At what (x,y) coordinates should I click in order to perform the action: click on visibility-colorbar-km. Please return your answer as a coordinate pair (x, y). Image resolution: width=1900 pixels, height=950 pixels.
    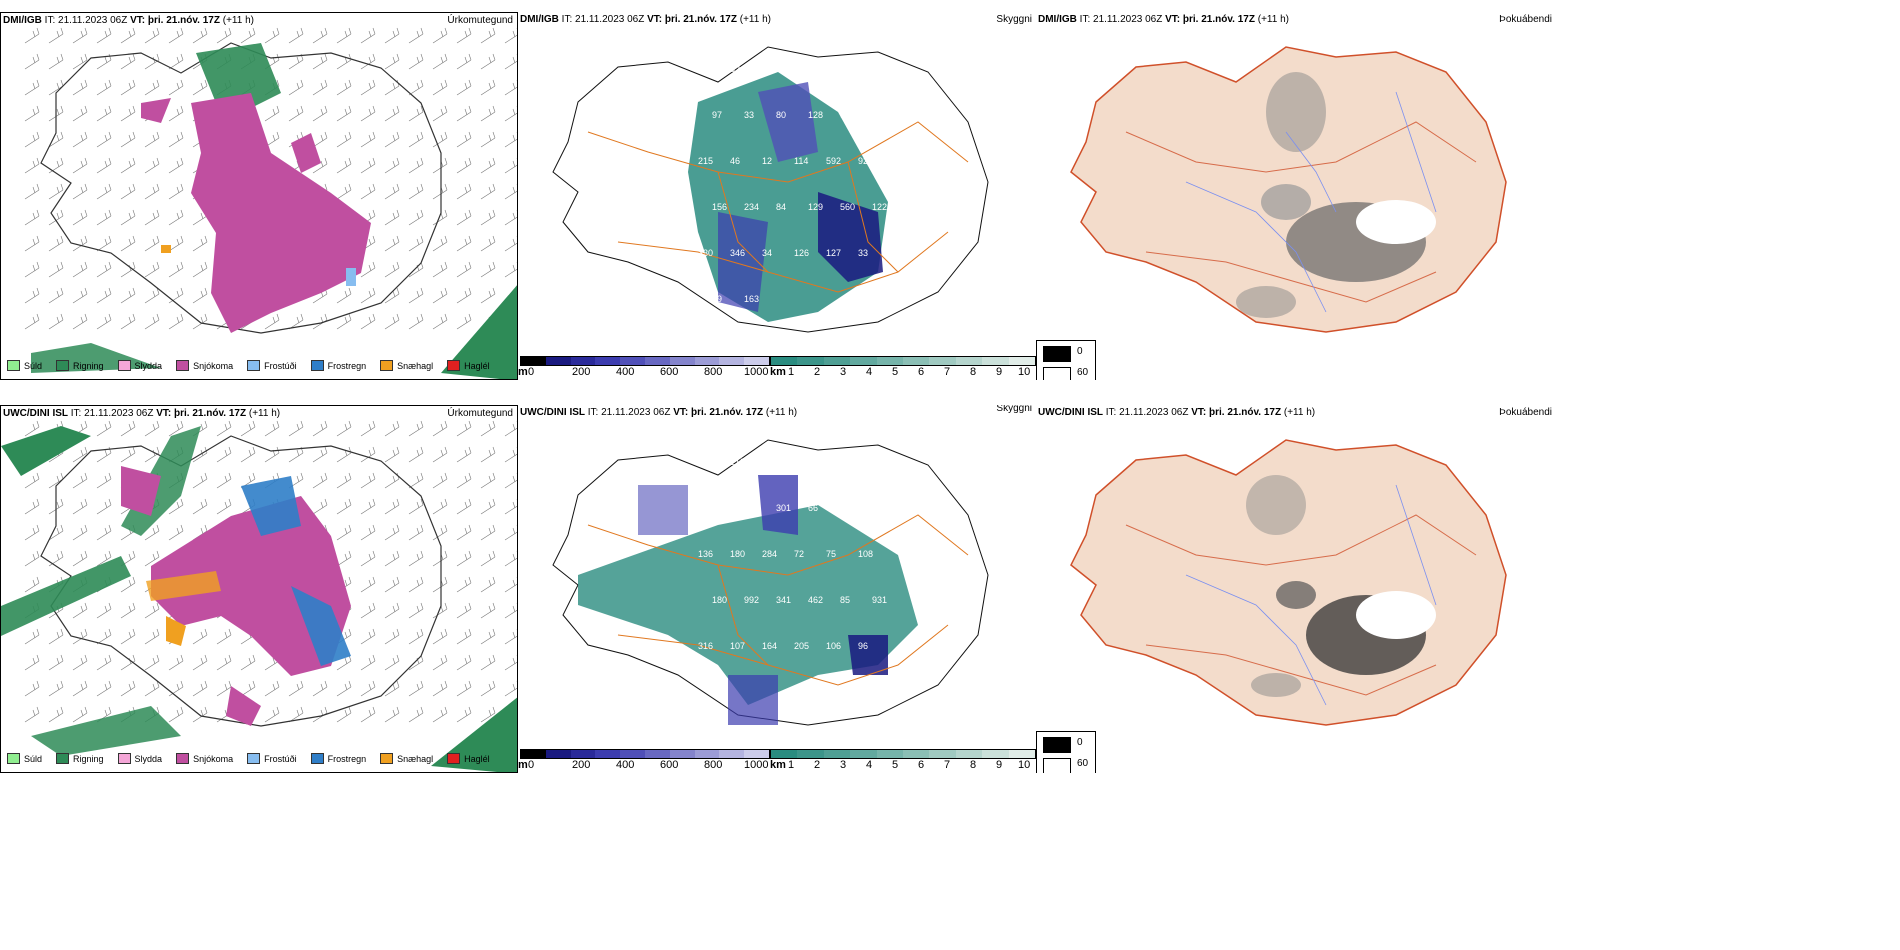
    Looking at the image, I should click on (903, 754).